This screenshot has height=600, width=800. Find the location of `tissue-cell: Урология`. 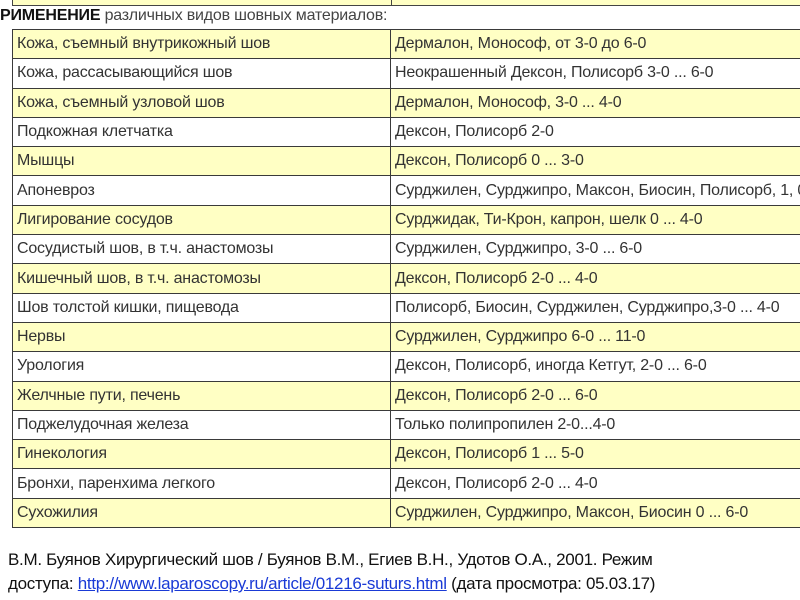

tissue-cell: Урология is located at coordinates (201, 366).